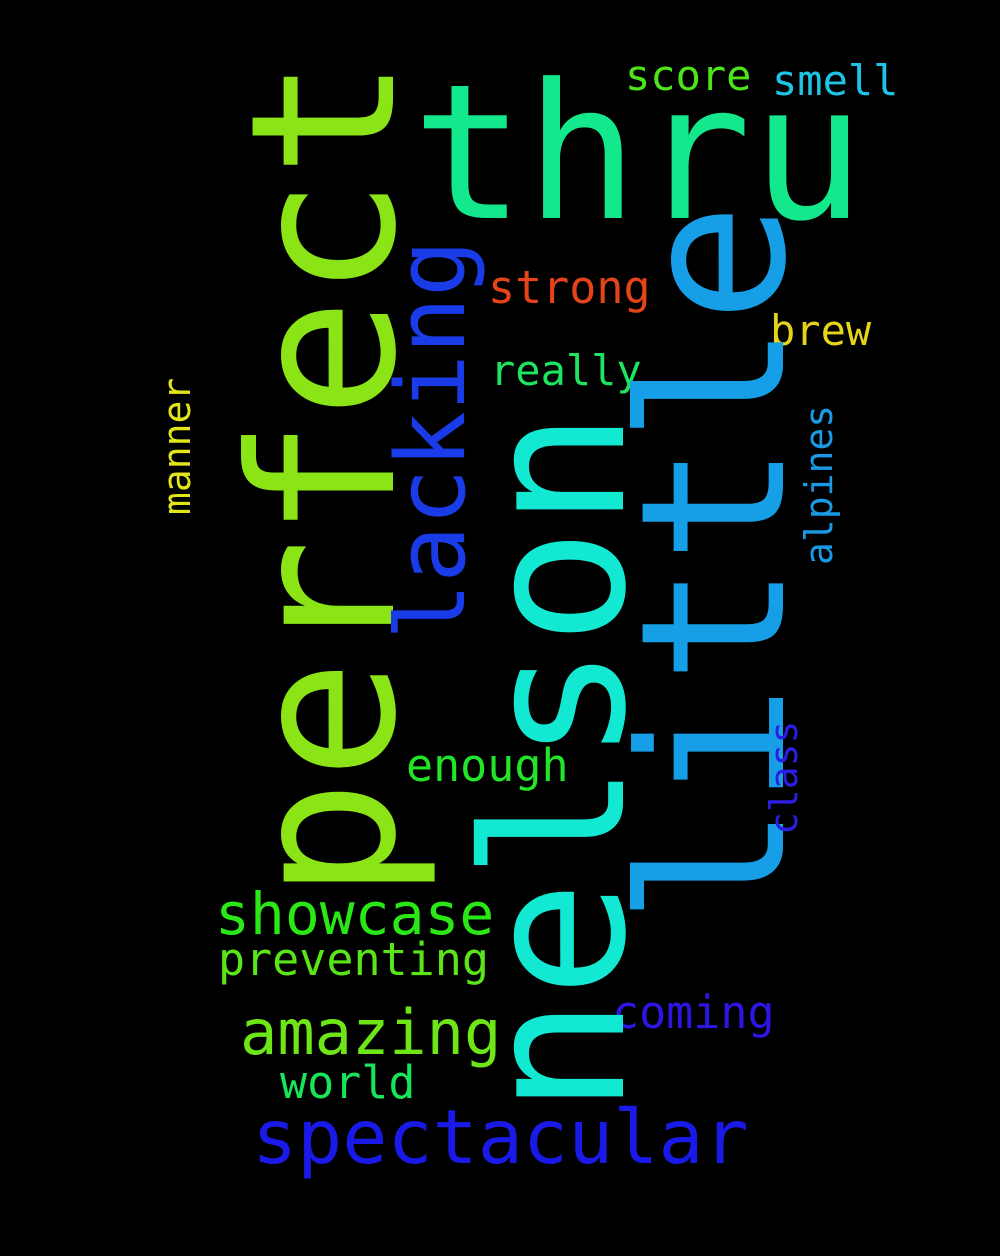 The height and width of the screenshot is (1256, 1000). What do you see at coordinates (688, 75) in the screenshot?
I see `word-score: score` at bounding box center [688, 75].